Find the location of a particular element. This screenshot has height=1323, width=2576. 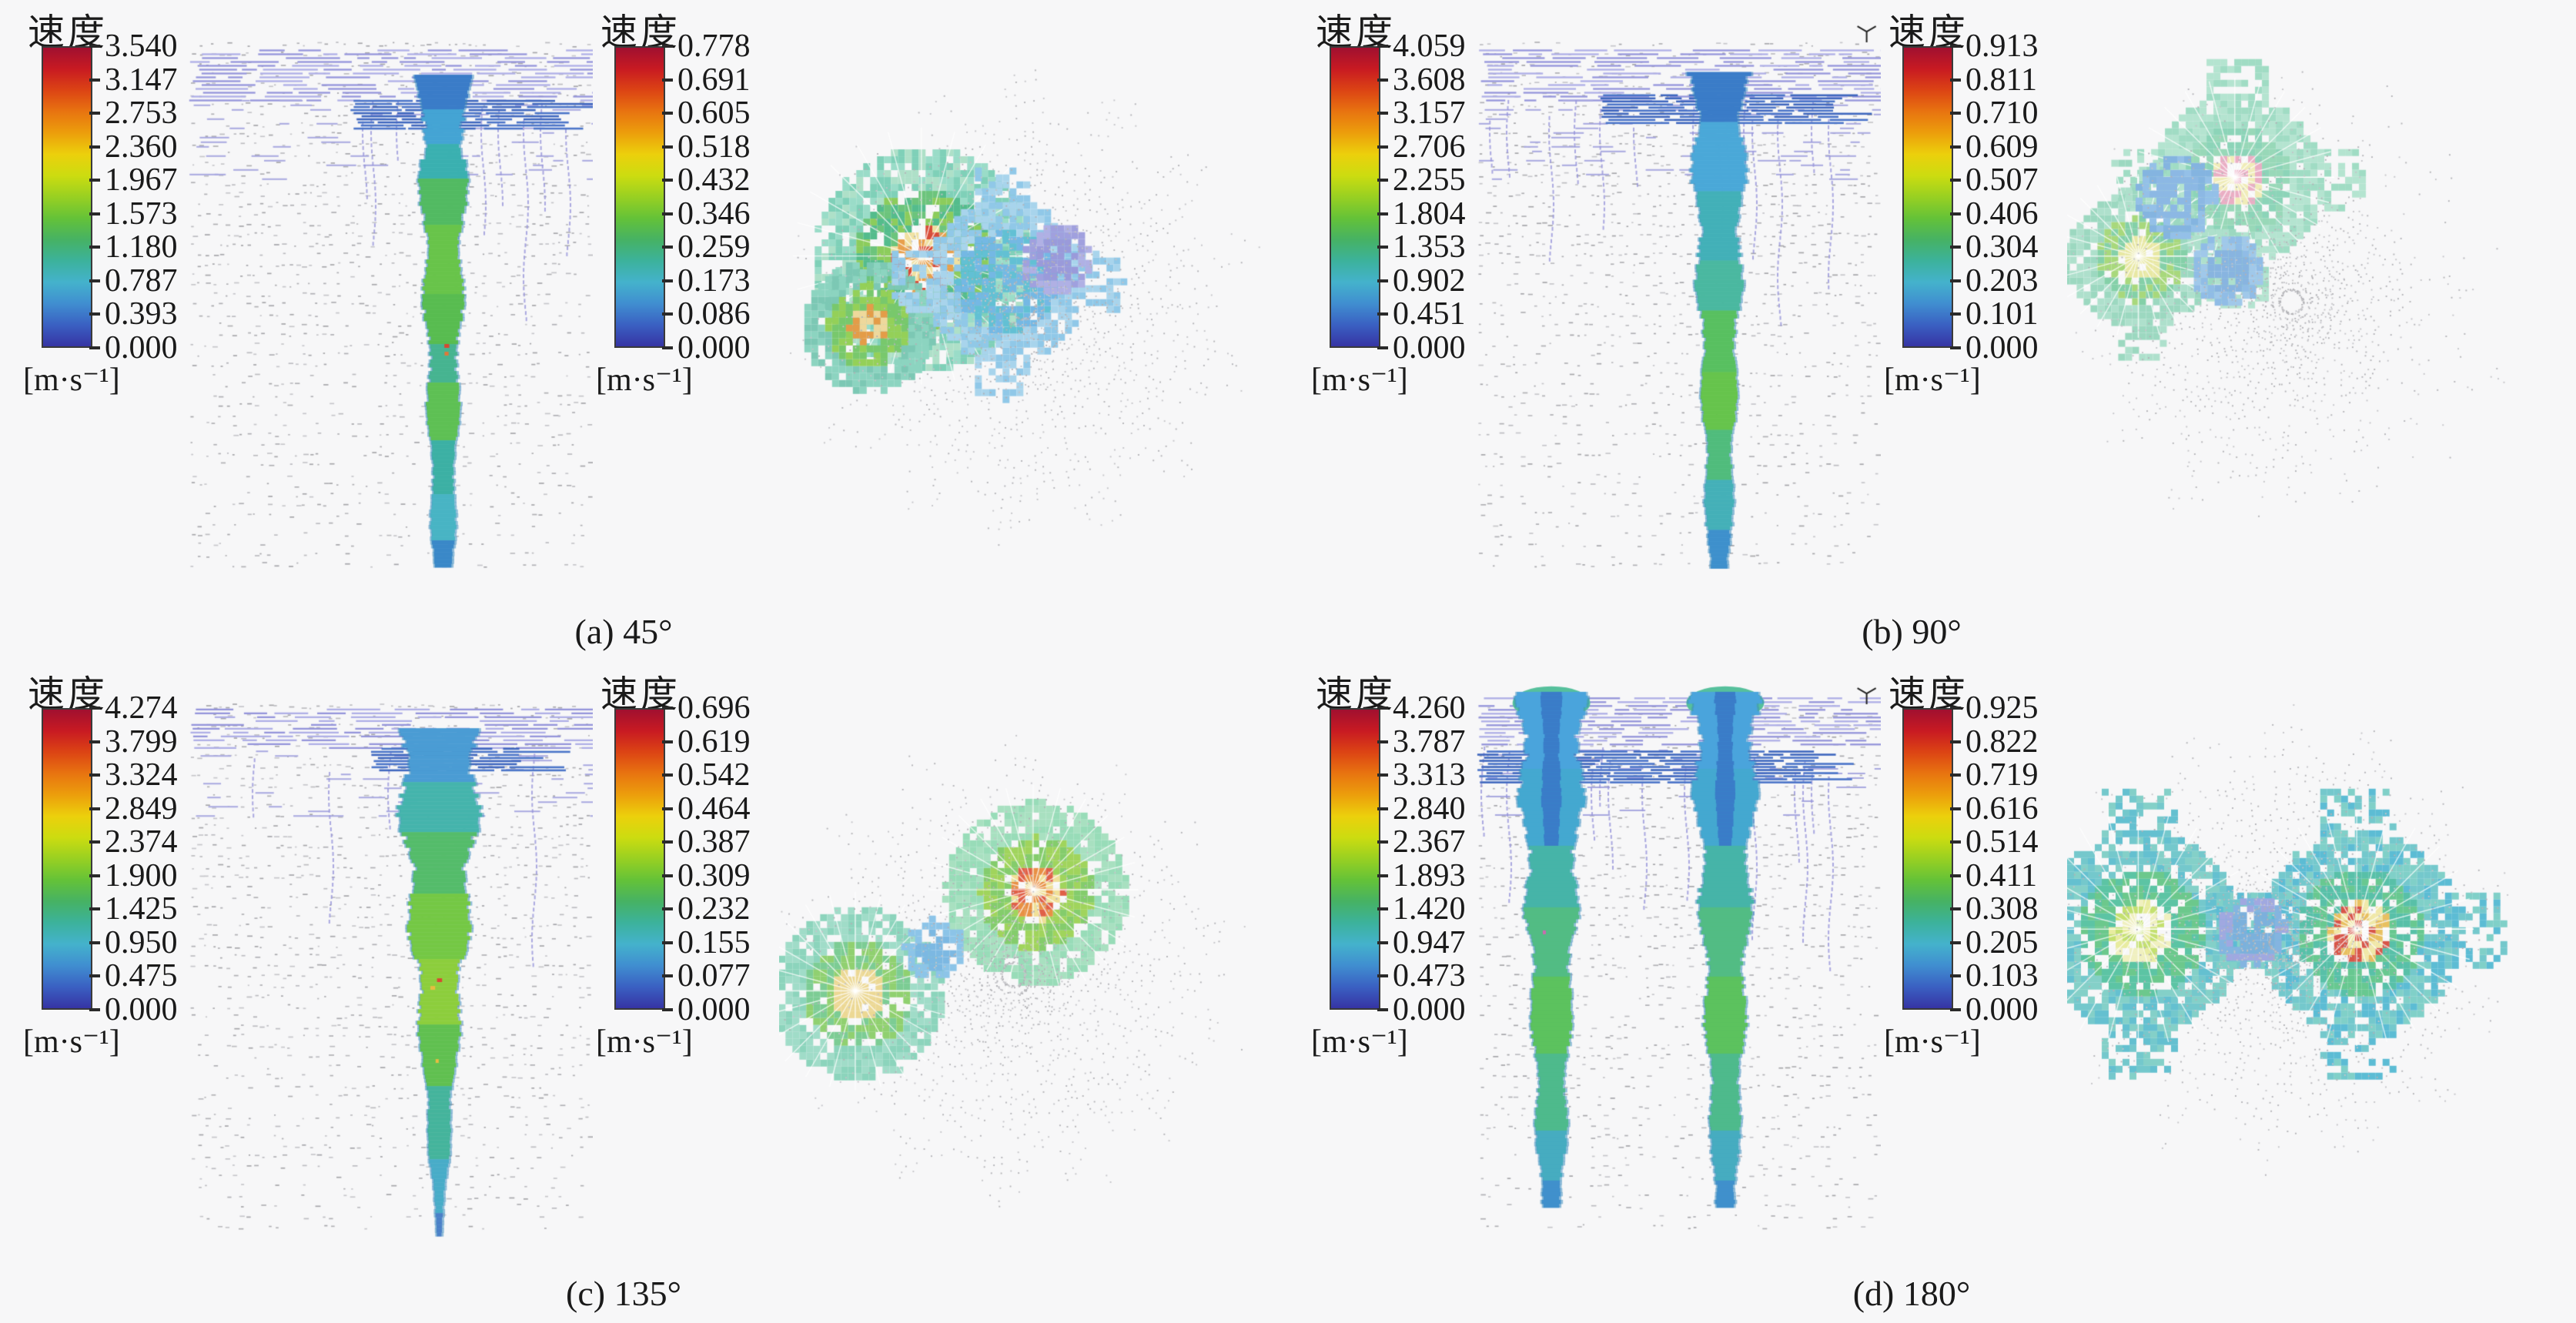

colorbar-tick-label: 0.086 is located at coordinates (714, 314).